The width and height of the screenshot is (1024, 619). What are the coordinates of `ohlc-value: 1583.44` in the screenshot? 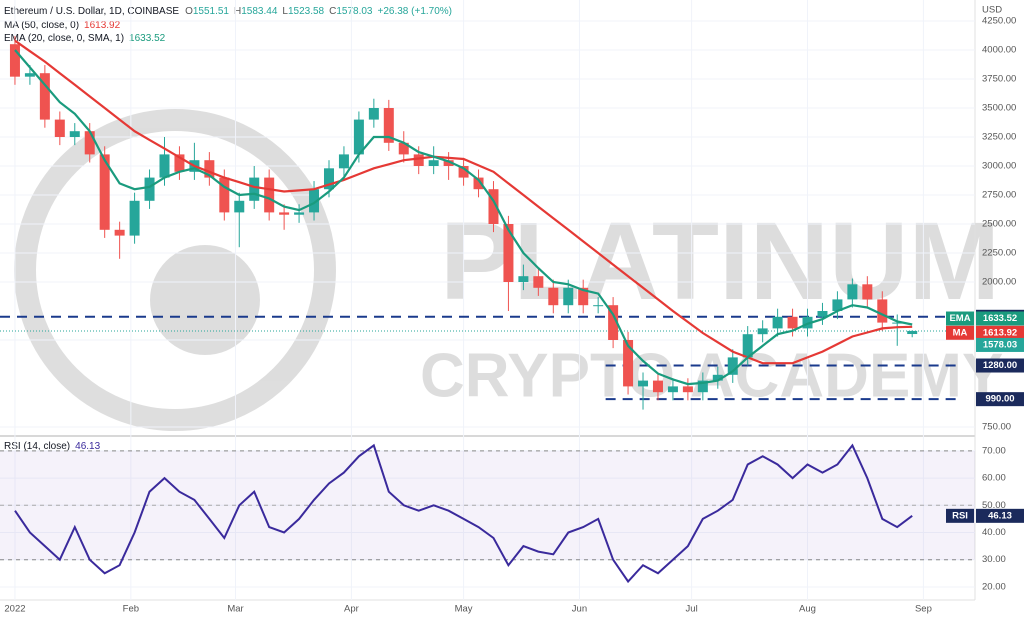 It's located at (259, 11).